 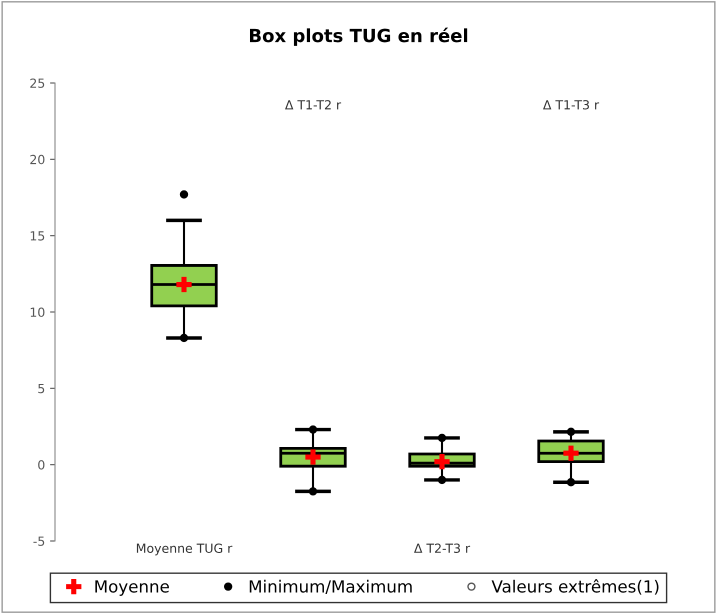 What do you see at coordinates (37, 312) in the screenshot?
I see `y-tick-label: 10` at bounding box center [37, 312].